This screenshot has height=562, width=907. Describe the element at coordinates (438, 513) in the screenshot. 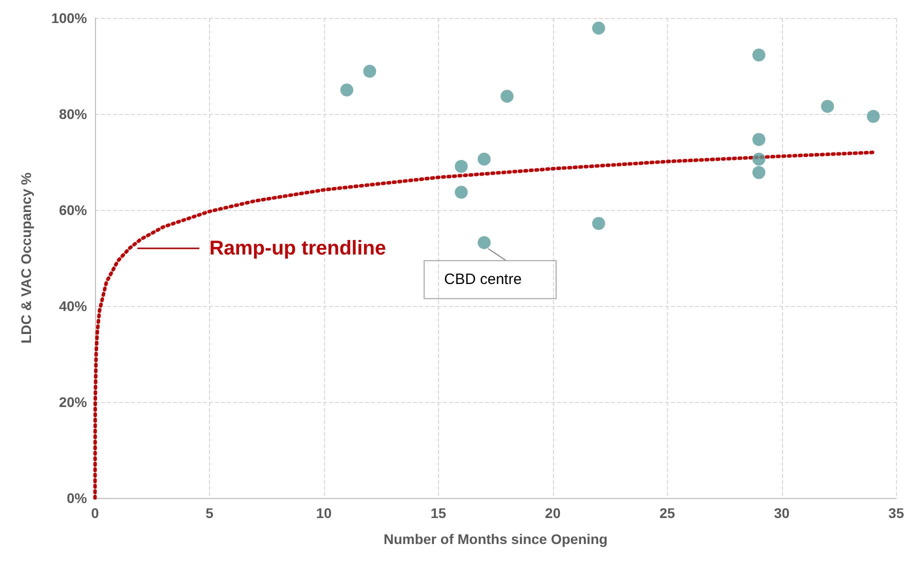

I see `x-tick-label: 15` at that location.